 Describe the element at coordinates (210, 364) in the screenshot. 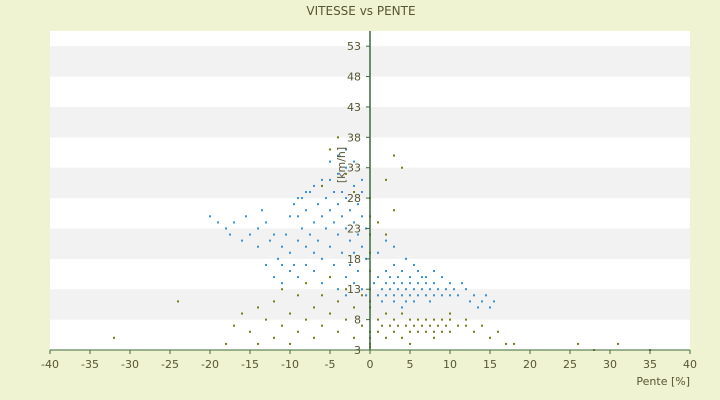

I see `x-tick-label: -20` at that location.